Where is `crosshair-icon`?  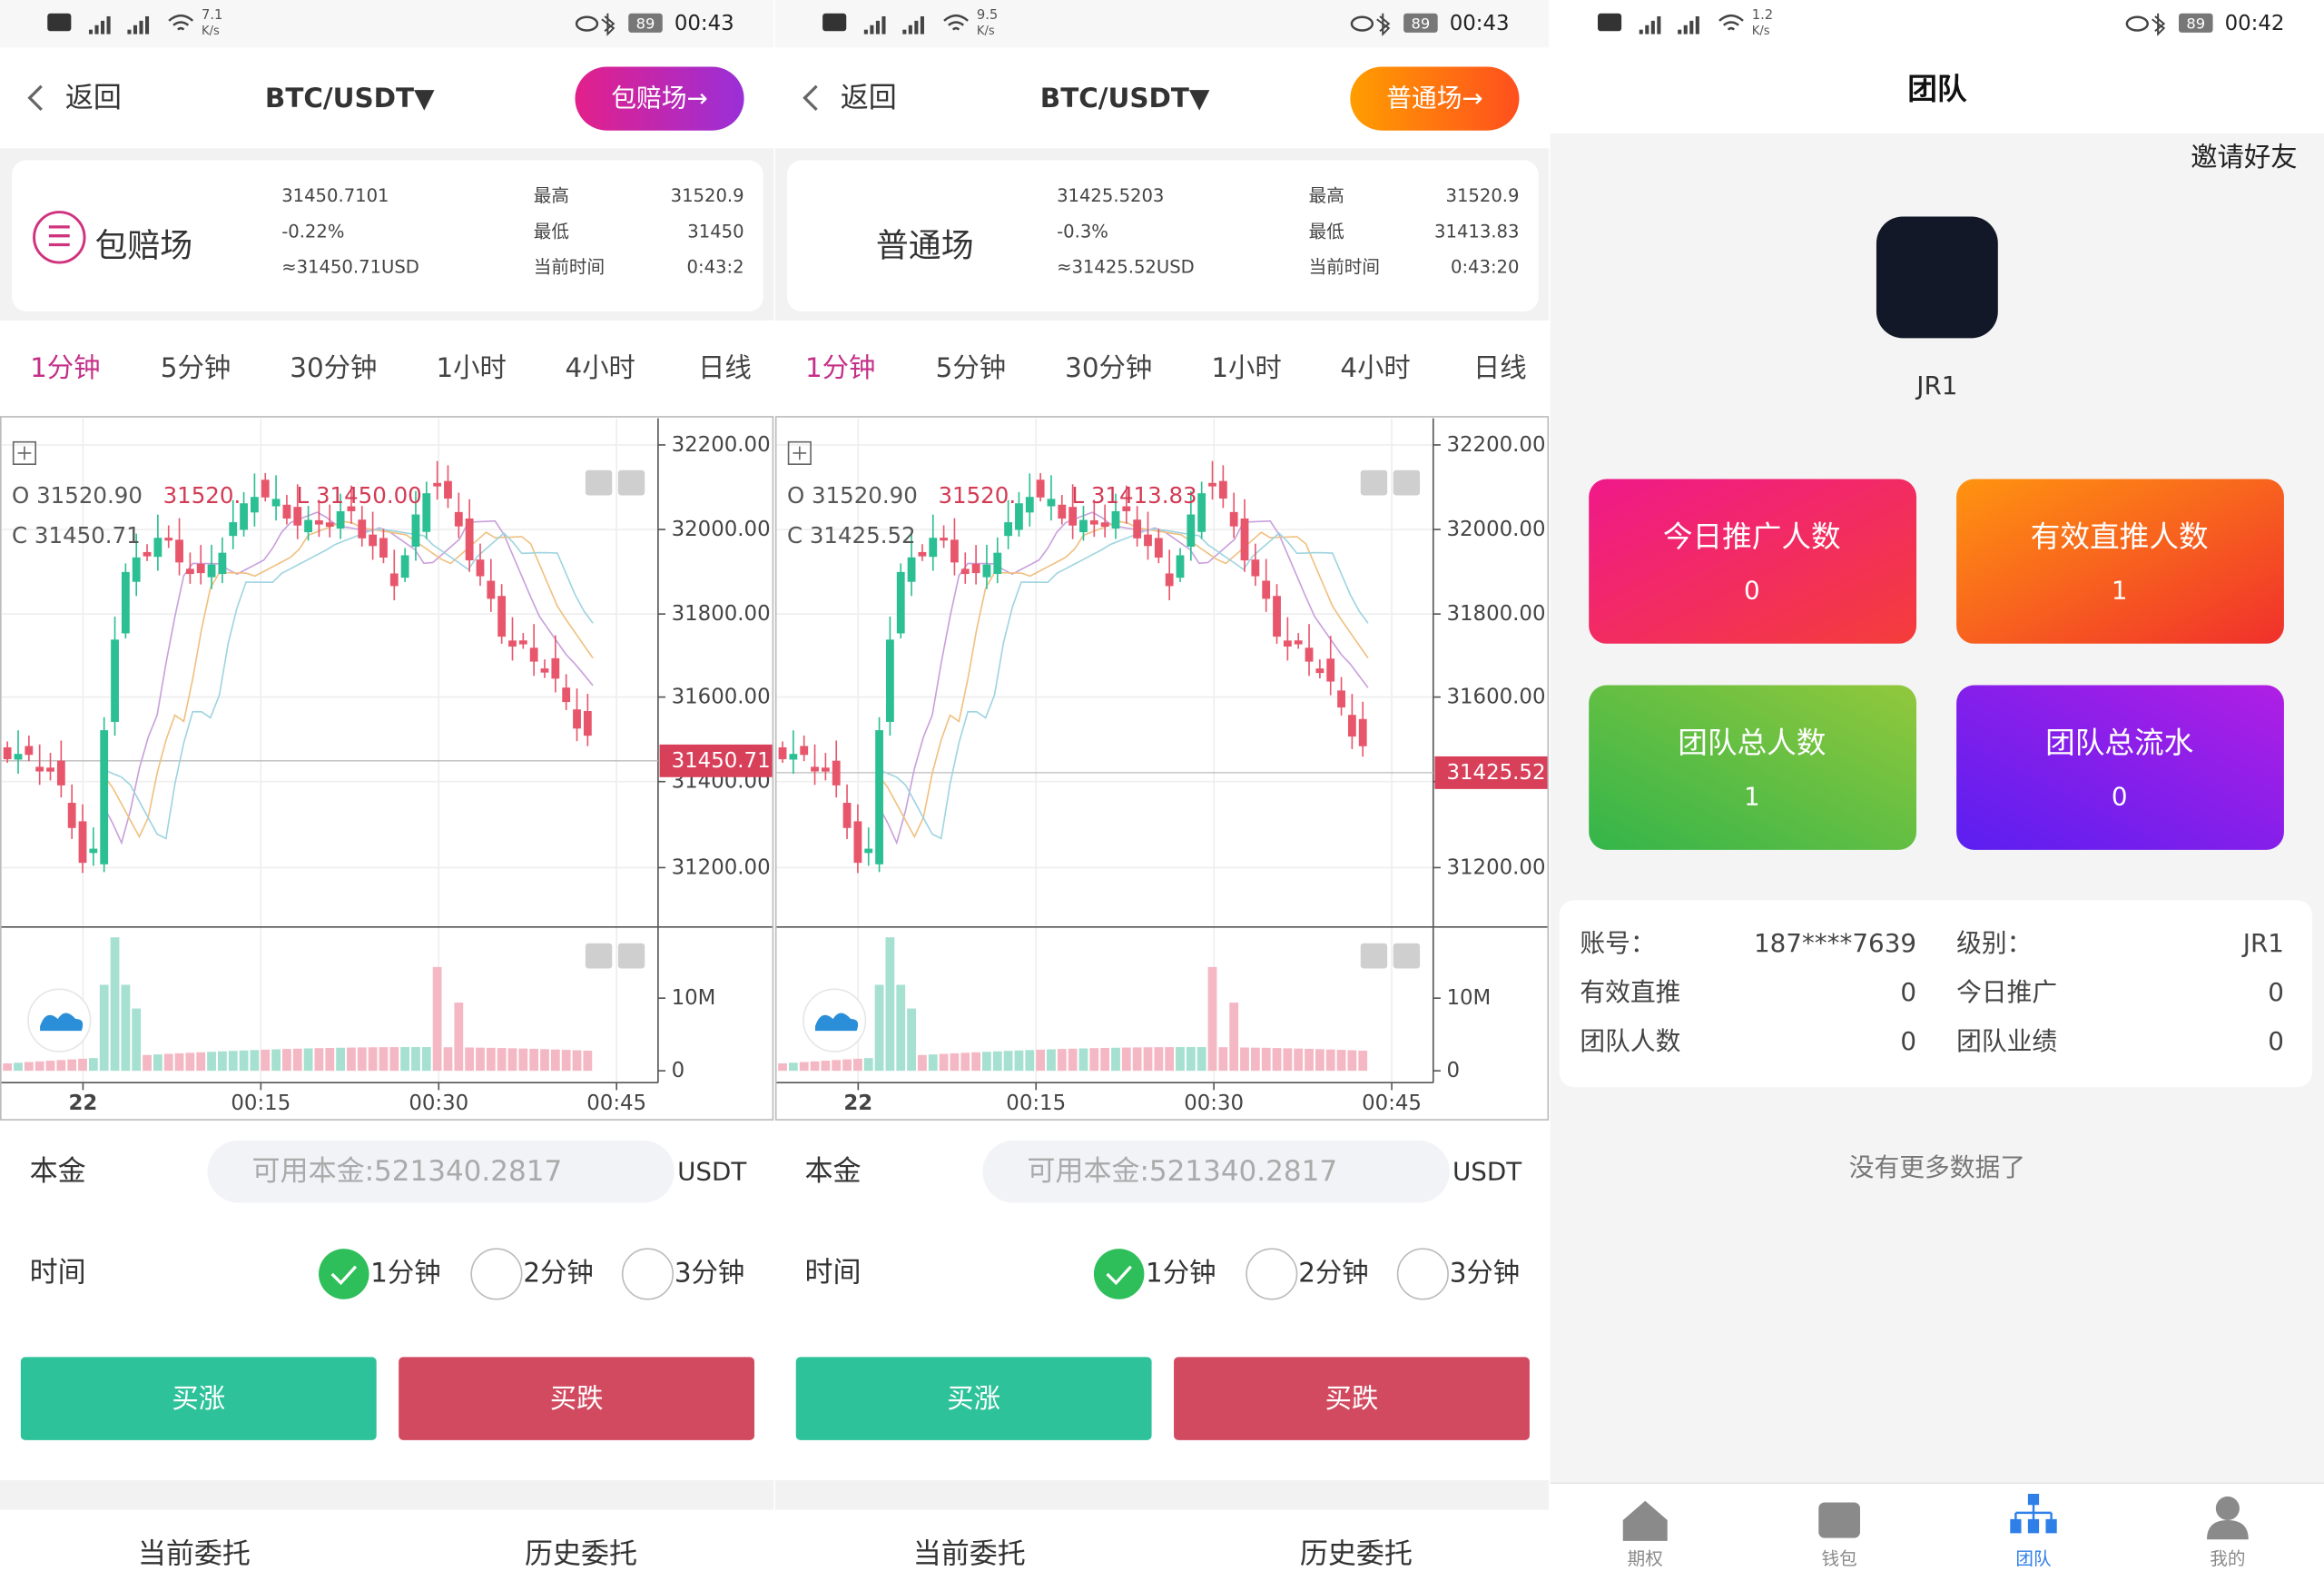
crosshair-icon is located at coordinates (24, 453).